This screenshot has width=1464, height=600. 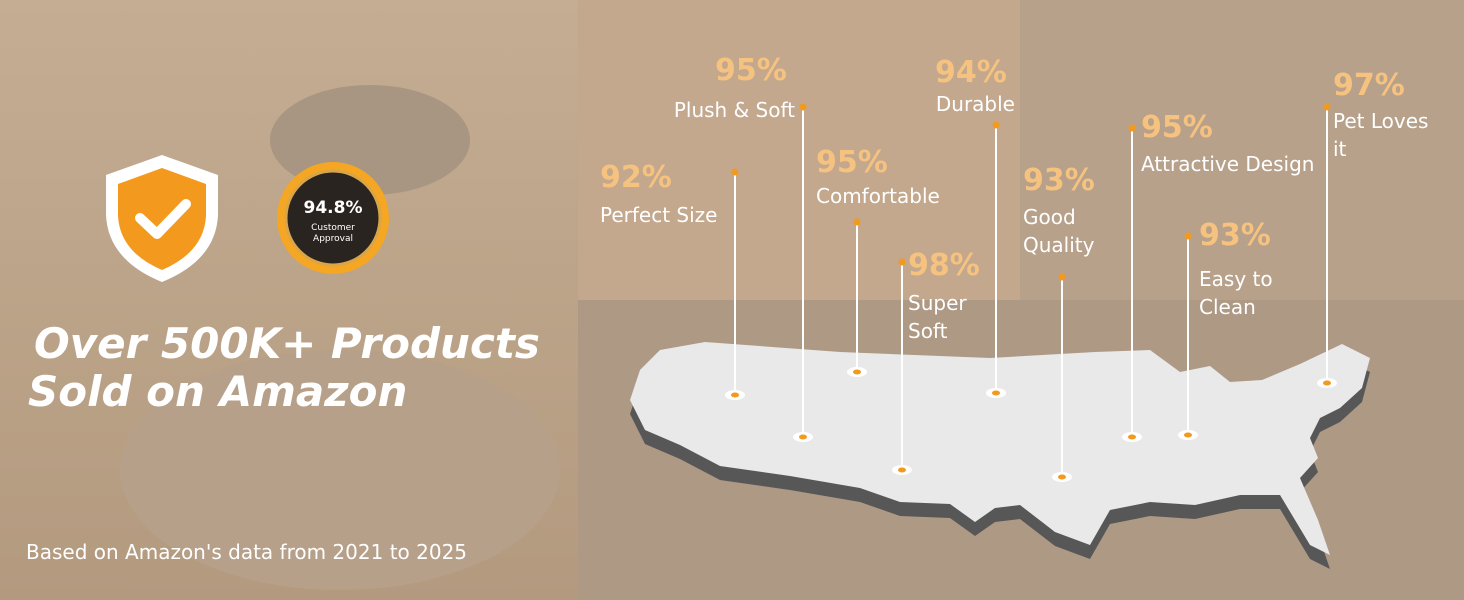 What do you see at coordinates (734, 110) in the screenshot?
I see `stat-label: Plush & Soft` at bounding box center [734, 110].